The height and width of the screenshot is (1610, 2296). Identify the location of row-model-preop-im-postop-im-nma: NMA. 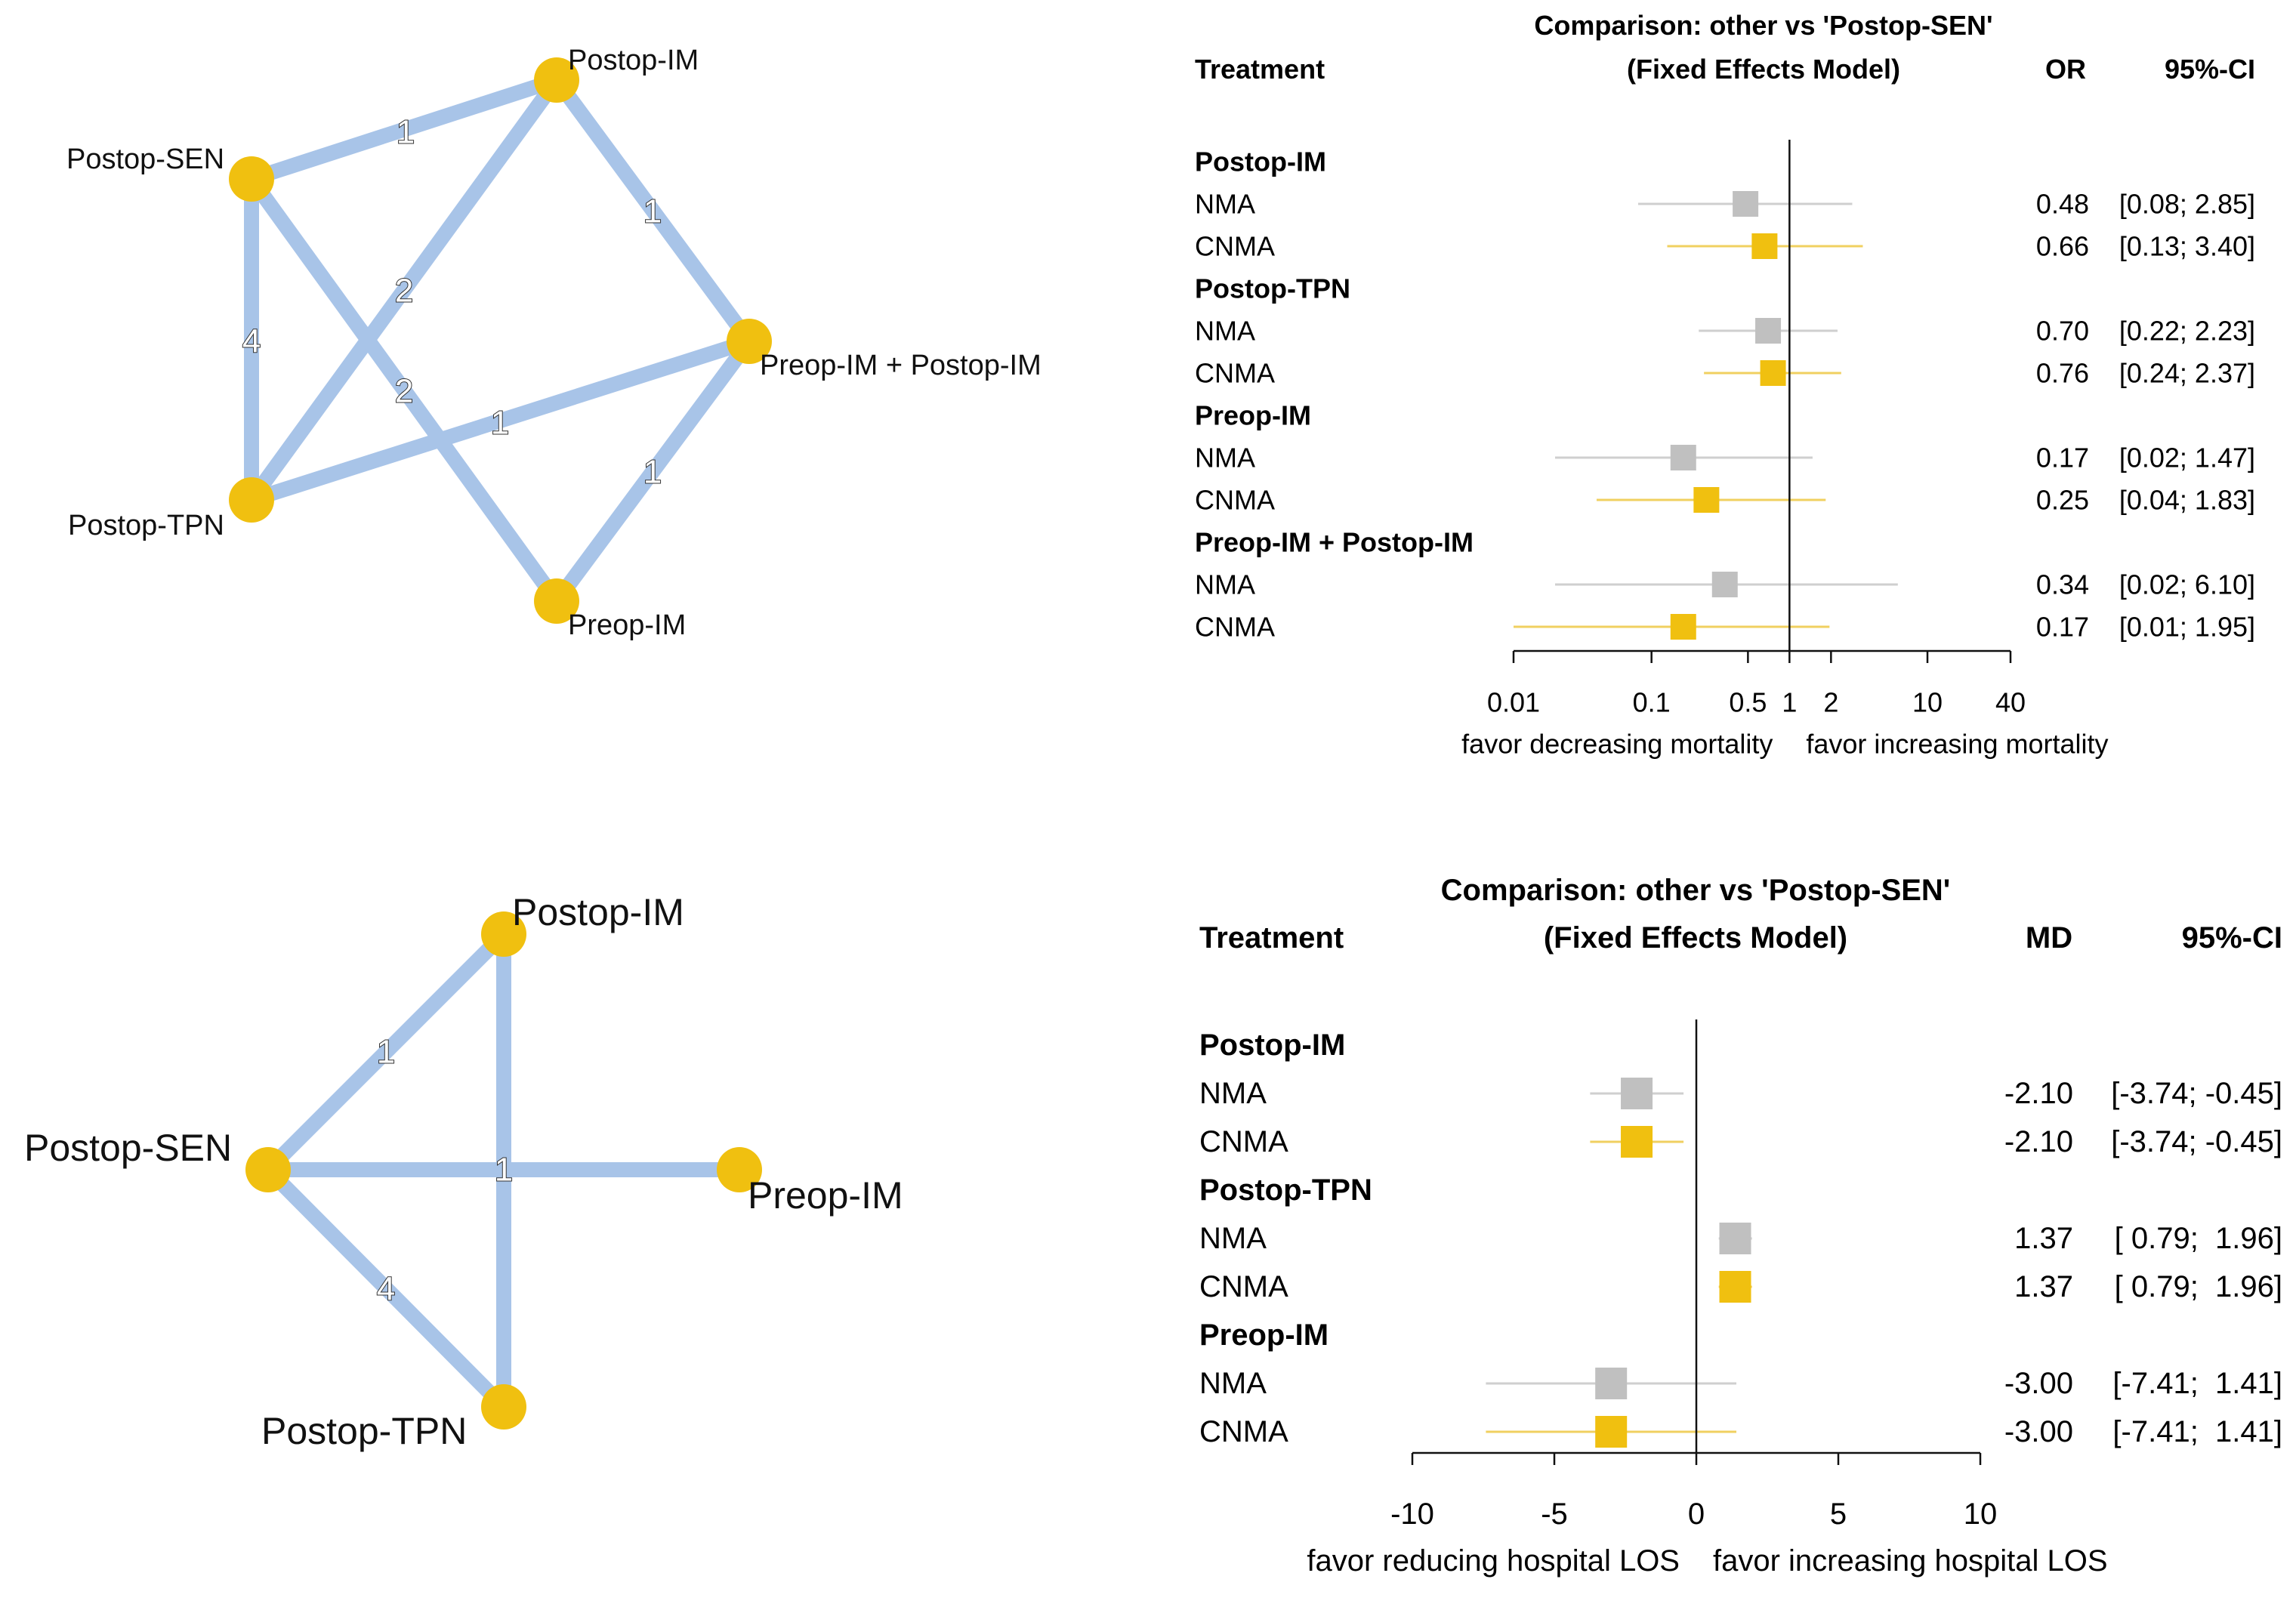
(1225, 584).